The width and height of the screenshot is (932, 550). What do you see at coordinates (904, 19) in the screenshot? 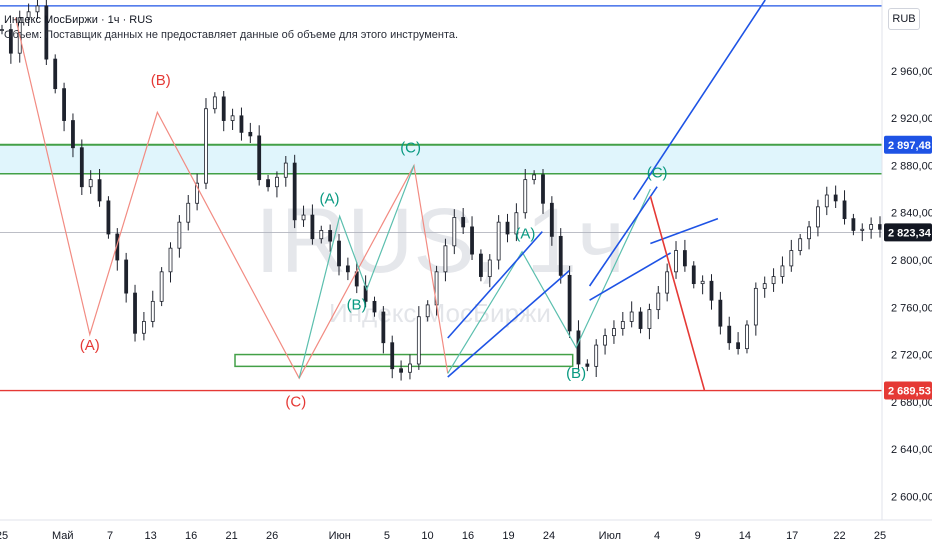
I see `currency-button: RUB` at bounding box center [904, 19].